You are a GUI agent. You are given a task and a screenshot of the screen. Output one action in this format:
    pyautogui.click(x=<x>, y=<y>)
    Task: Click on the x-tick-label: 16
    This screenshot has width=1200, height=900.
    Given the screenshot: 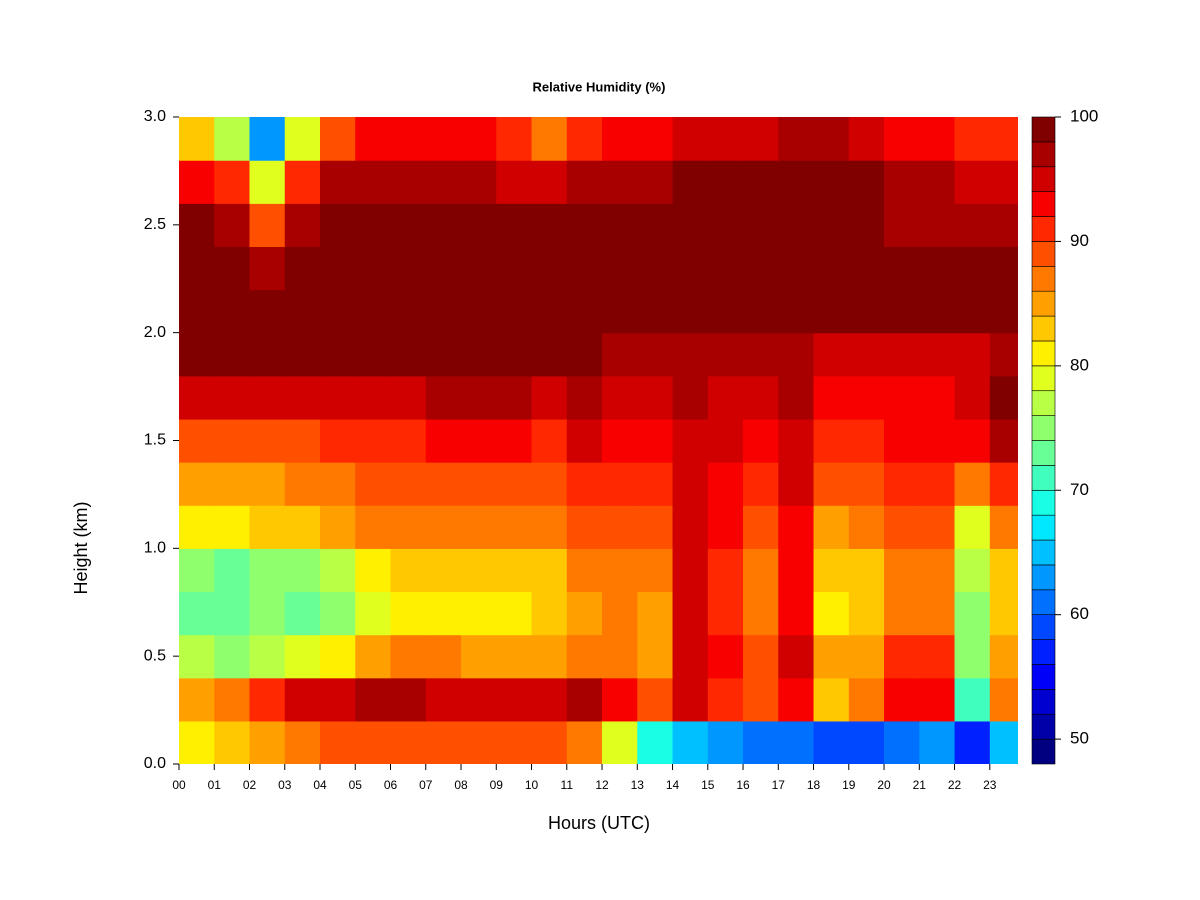 What is the action you would take?
    pyautogui.click(x=743, y=785)
    